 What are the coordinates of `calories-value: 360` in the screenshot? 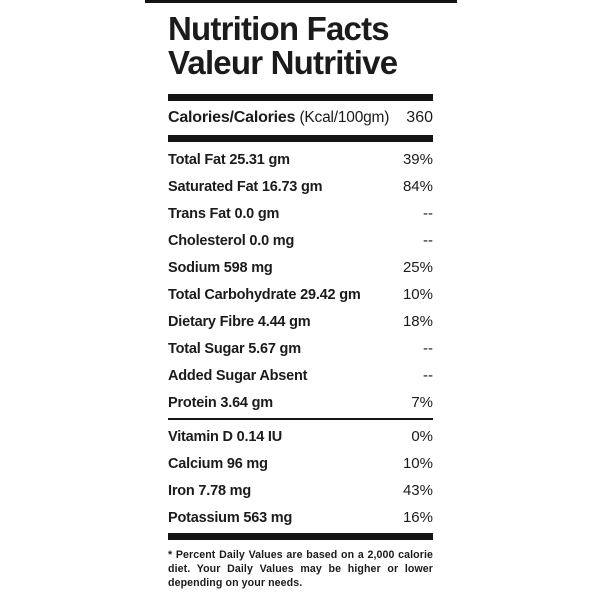 It's located at (419, 117).